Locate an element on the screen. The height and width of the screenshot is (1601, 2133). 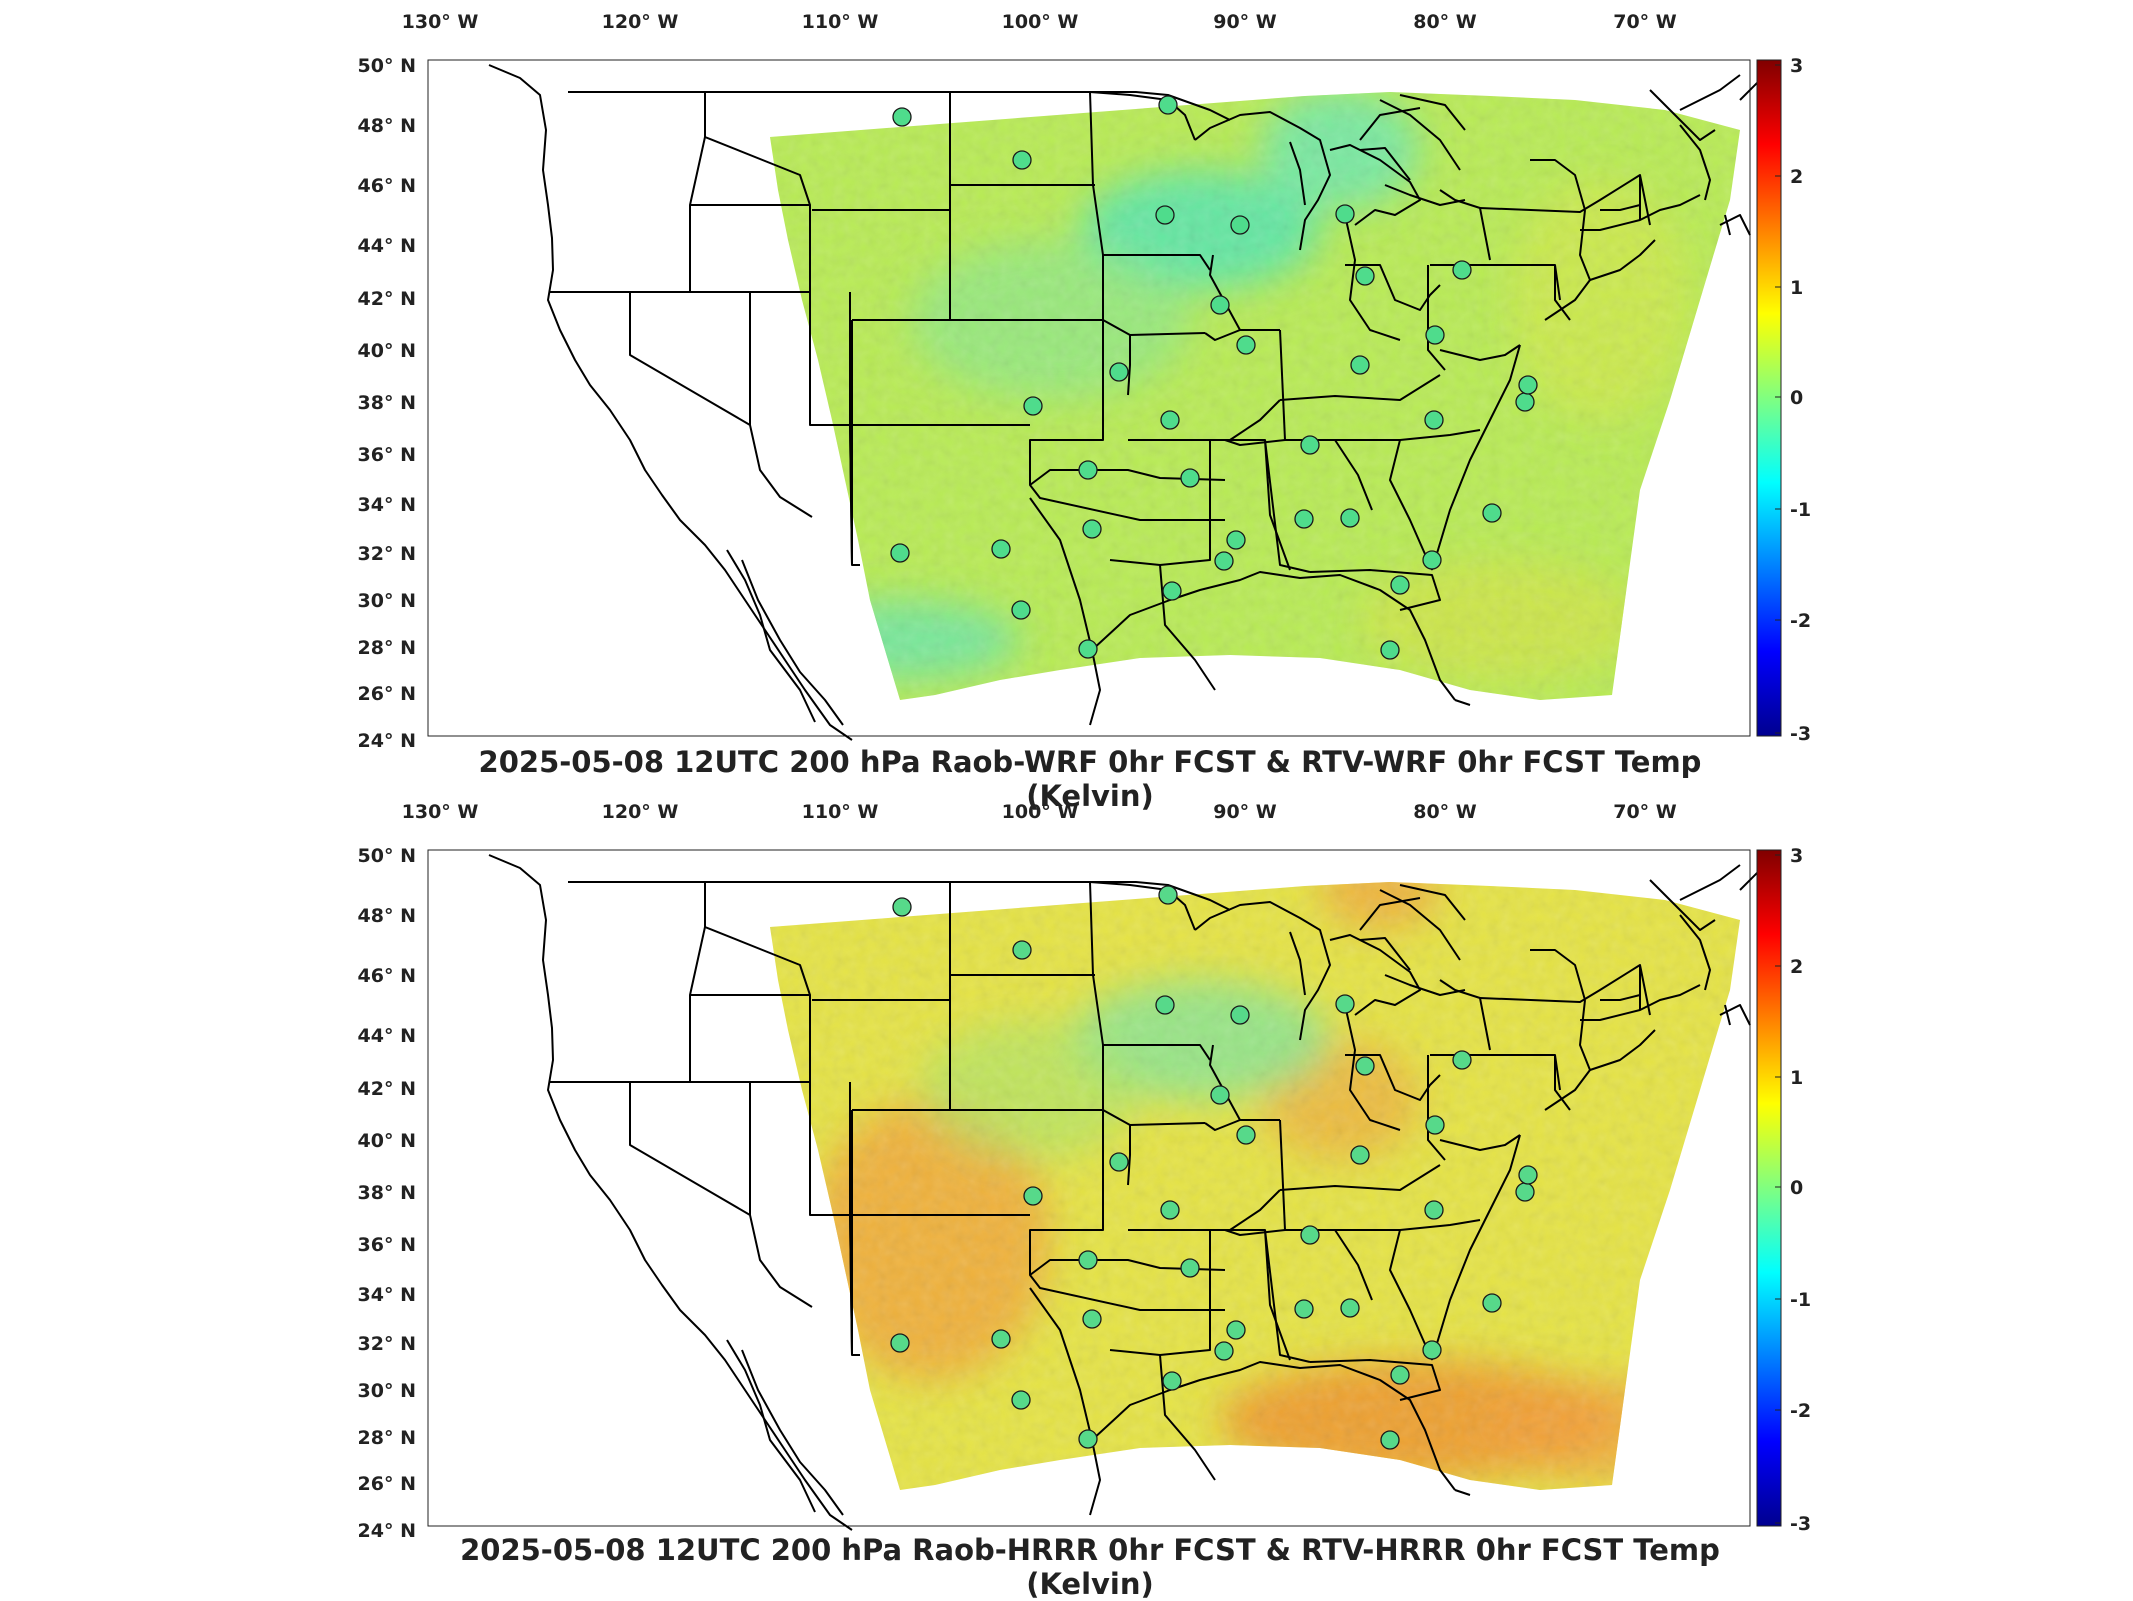
lat-label: 42° N is located at coordinates (387, 299).